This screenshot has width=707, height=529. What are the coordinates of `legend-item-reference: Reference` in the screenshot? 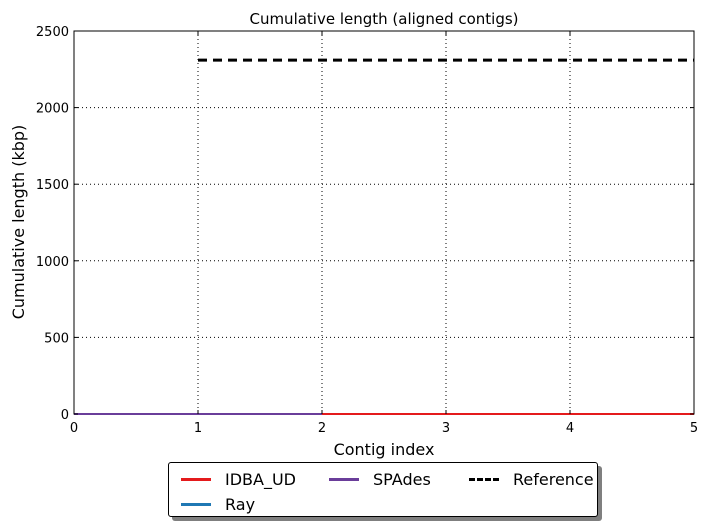 It's located at (531, 479).